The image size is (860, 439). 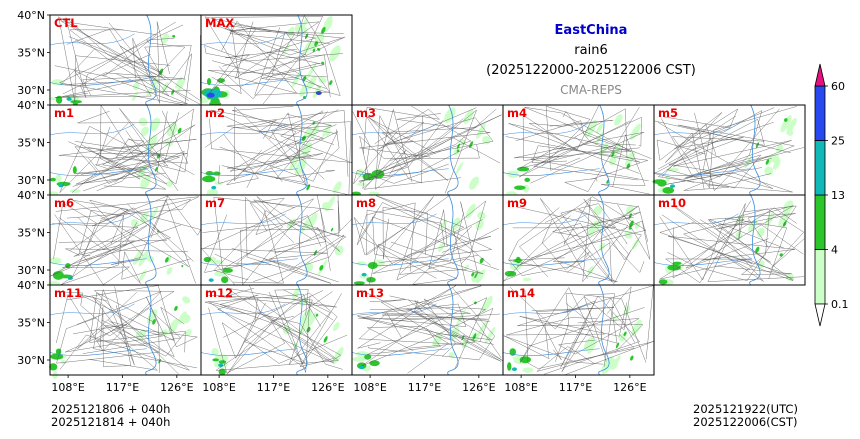 I want to click on rain-very-heavy, so click(x=318, y=93).